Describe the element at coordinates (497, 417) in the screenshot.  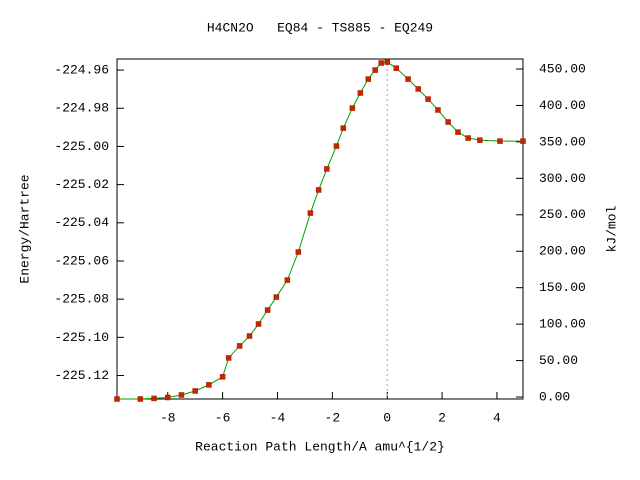
I see `x-tick-label: 4` at that location.